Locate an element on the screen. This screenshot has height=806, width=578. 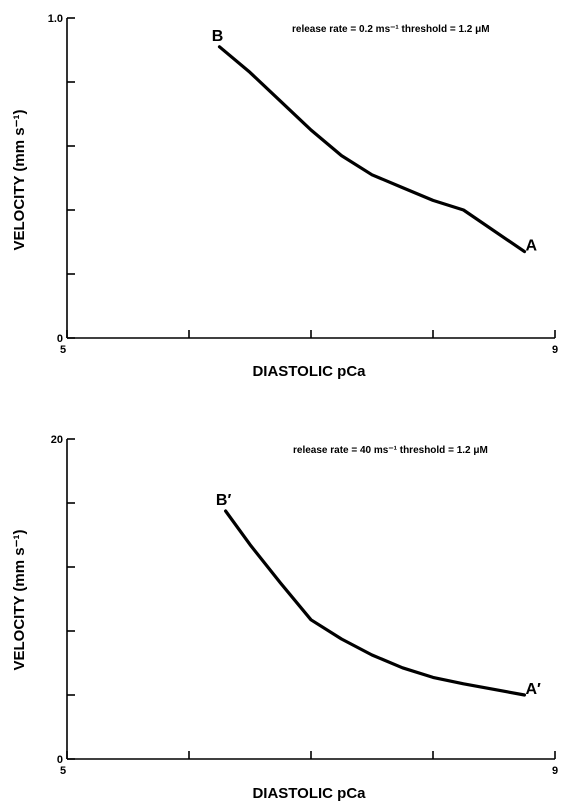
start-point-label: B is located at coordinates (218, 36).